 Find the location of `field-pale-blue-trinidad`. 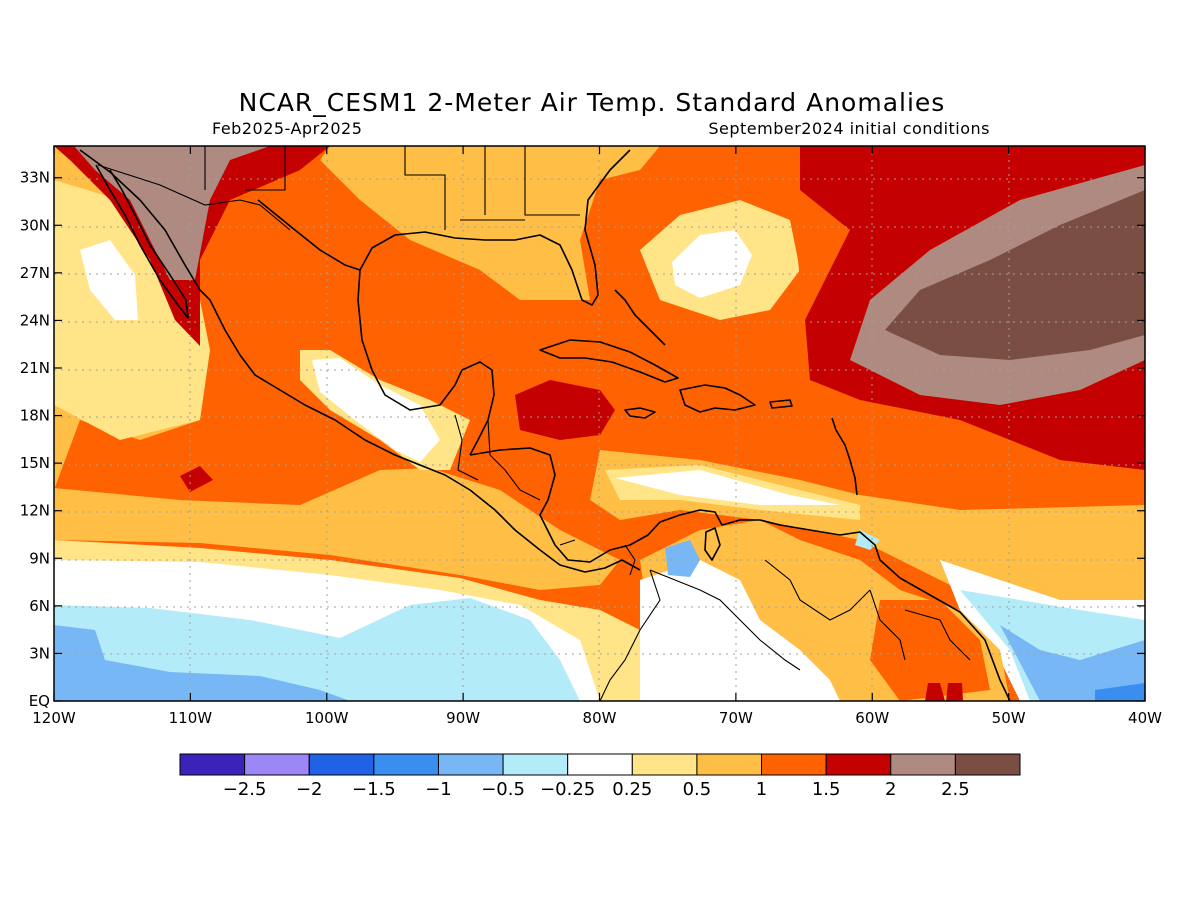

field-pale-blue-trinidad is located at coordinates (867, 540).